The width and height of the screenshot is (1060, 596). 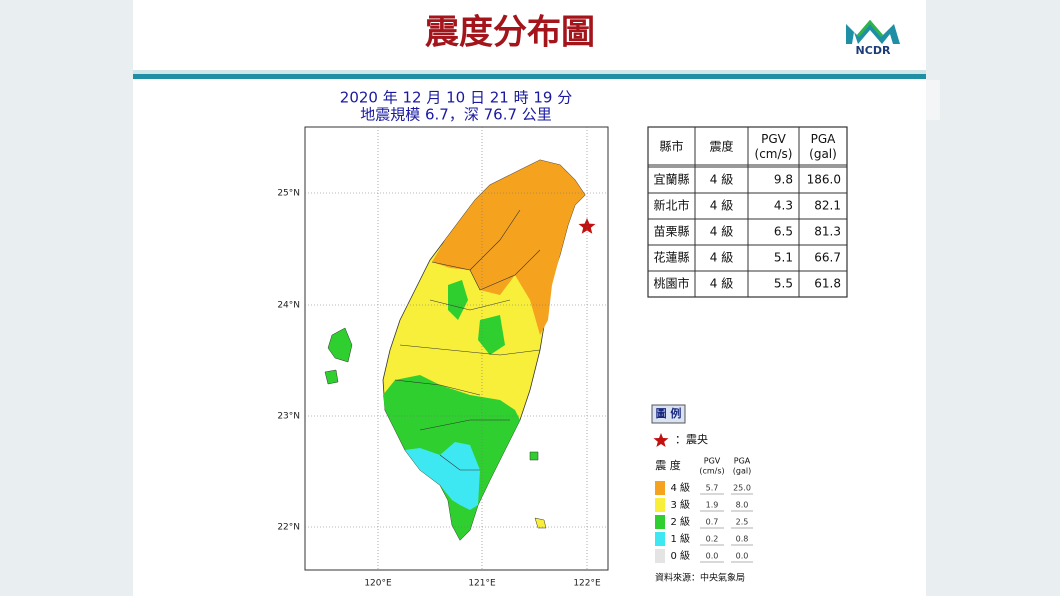 What do you see at coordinates (742, 471) in the screenshot?
I see `legend-header: (gal)` at bounding box center [742, 471].